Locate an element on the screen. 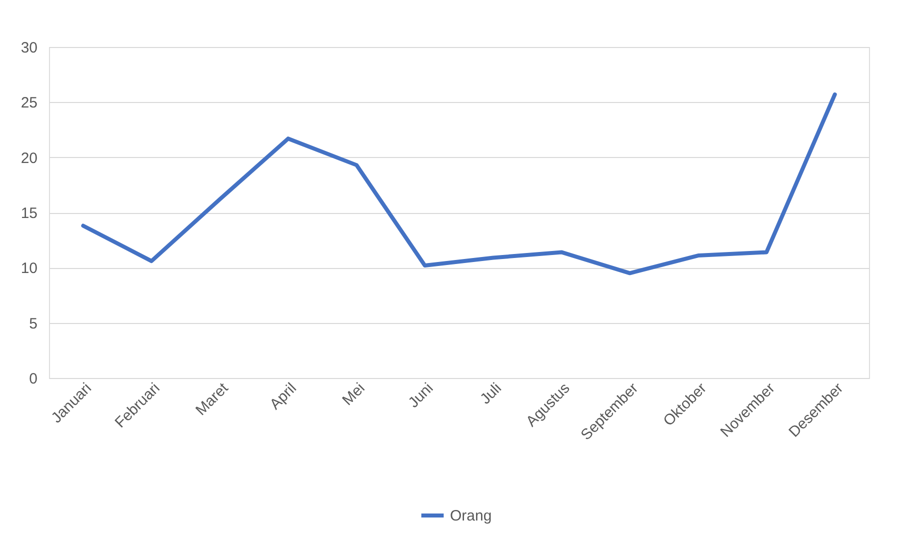  x-tick-label: Mei is located at coordinates (353, 394).